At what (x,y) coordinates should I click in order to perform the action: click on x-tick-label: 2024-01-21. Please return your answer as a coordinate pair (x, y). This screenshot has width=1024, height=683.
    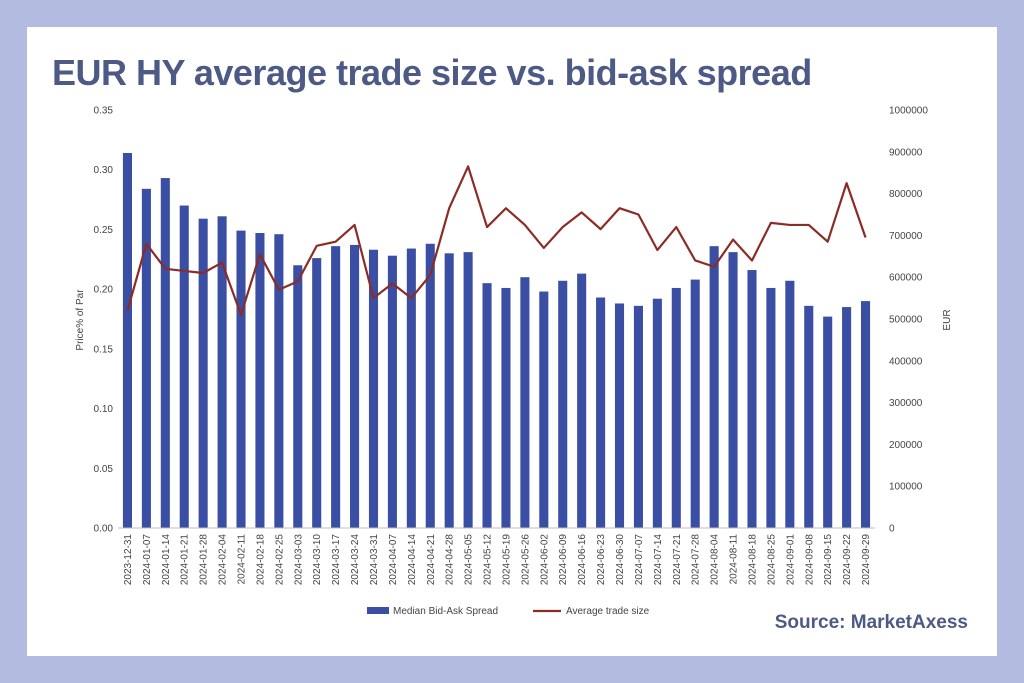
    Looking at the image, I should click on (185, 560).